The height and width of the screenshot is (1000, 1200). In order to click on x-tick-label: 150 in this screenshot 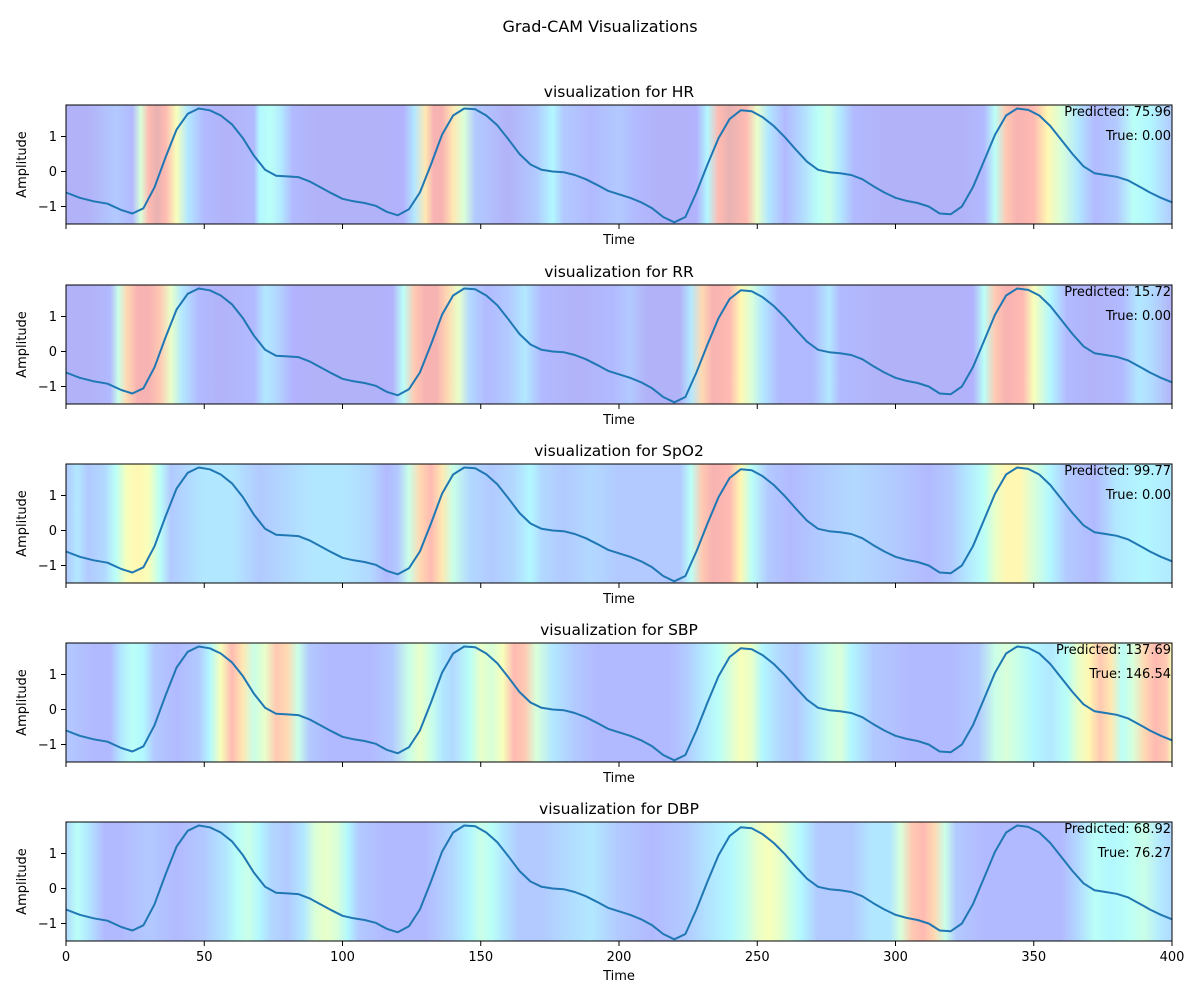, I will do `click(480, 957)`.